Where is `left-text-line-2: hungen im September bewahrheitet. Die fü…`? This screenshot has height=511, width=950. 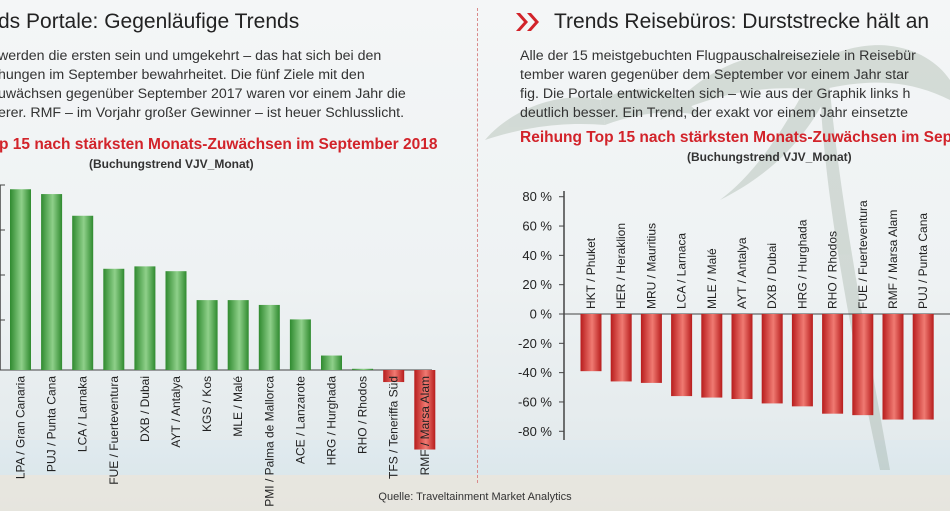
left-text-line-2: hungen im September bewahrheitet. Die fü… is located at coordinates (182, 75).